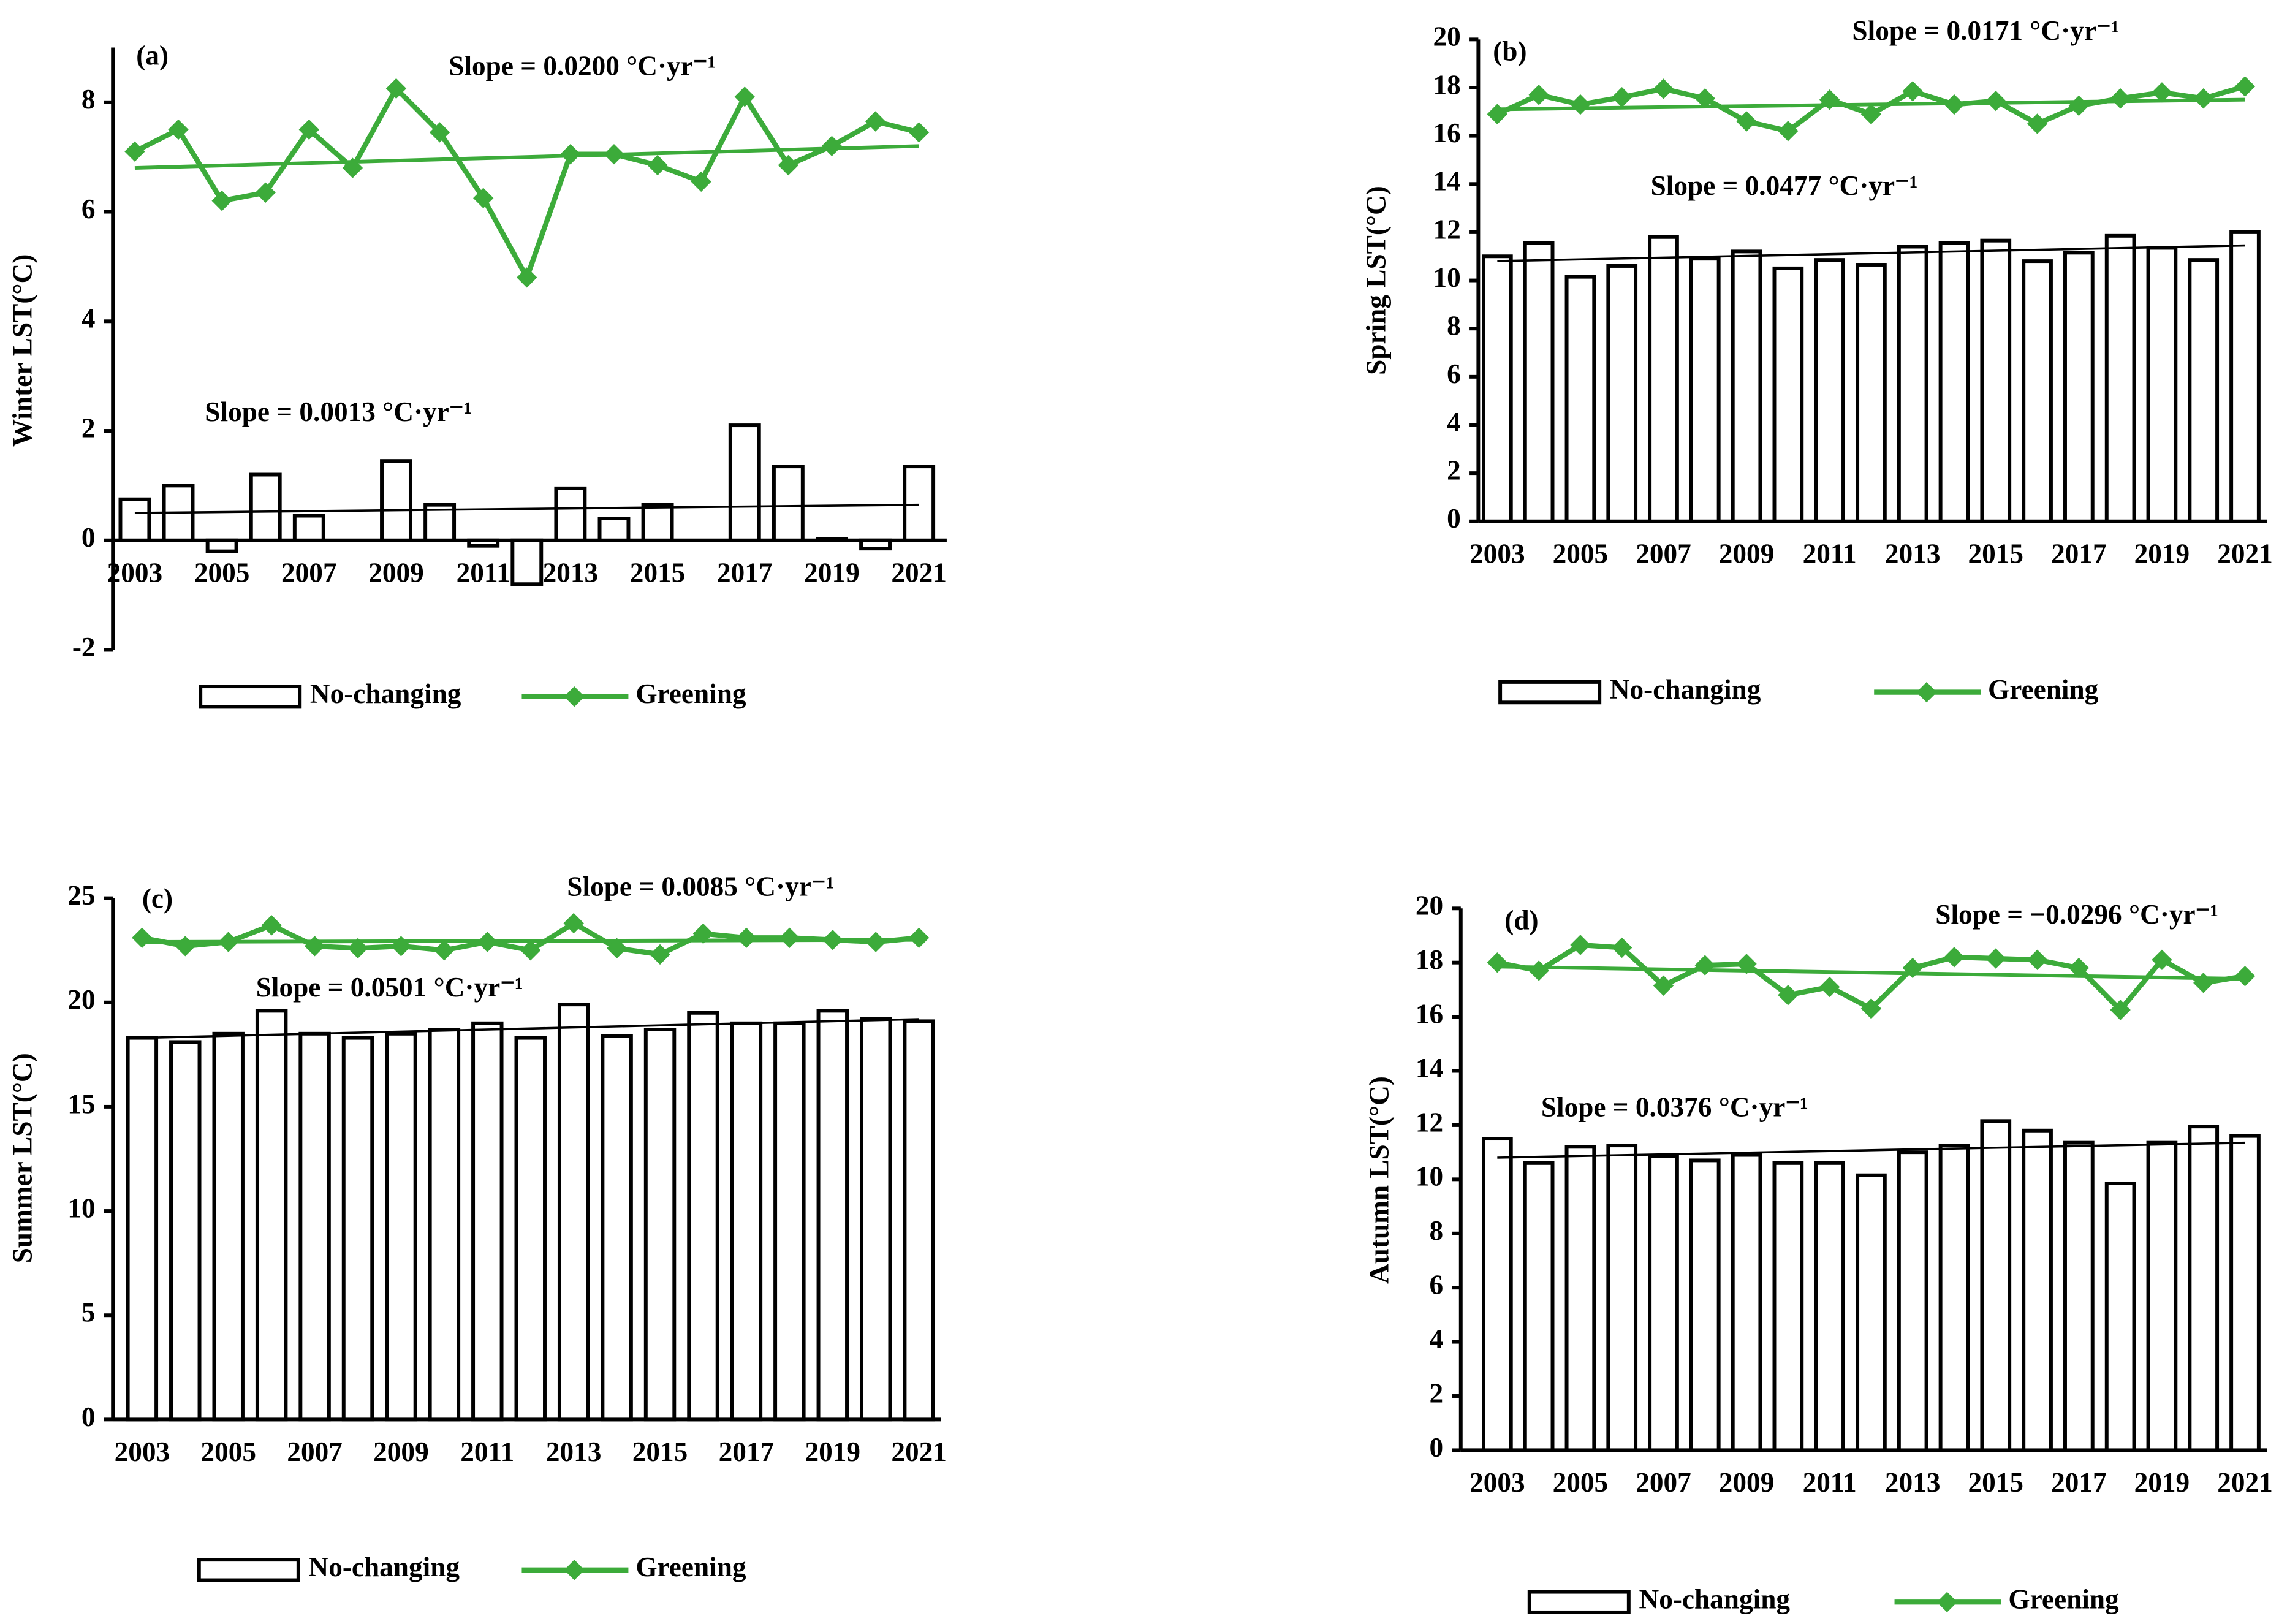  I want to click on x-tick-label: 2009, so click(401, 1451).